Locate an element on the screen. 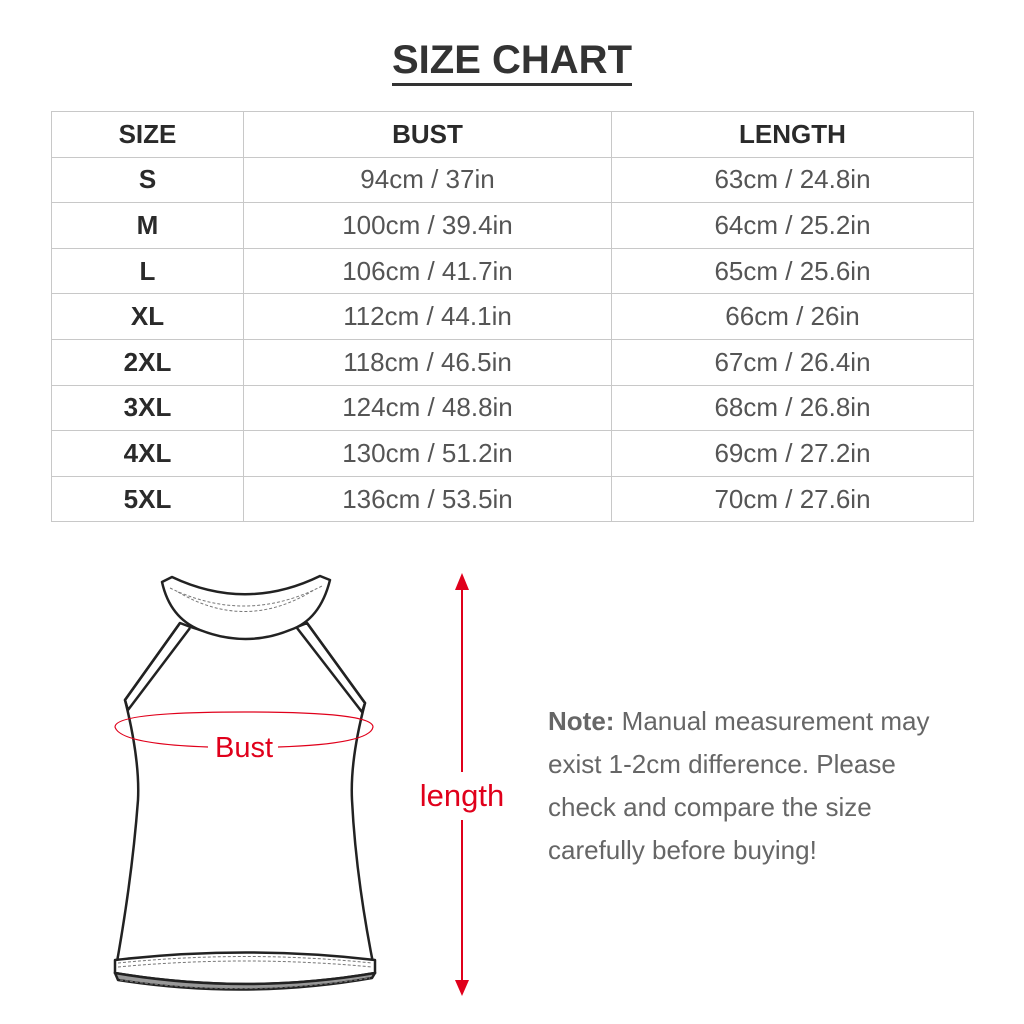 Image resolution: width=1024 pixels, height=1024 pixels. length-label: length is located at coordinates (462, 795).